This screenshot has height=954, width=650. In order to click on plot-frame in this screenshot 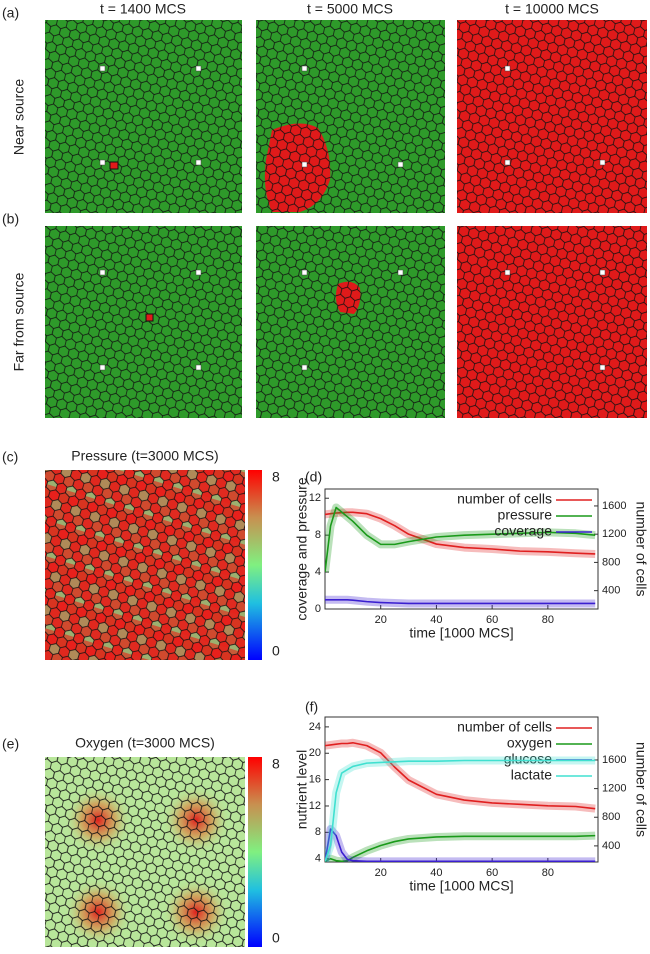, I will do `click(461, 549)`.